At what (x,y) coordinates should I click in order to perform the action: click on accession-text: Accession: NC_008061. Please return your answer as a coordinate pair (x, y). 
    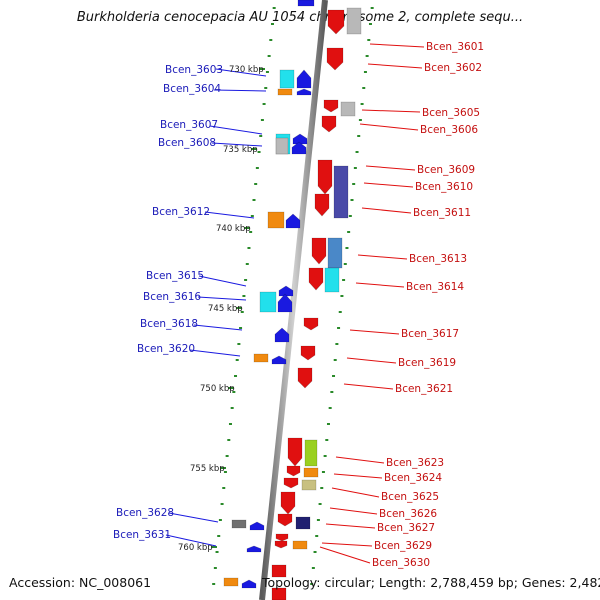
    Looking at the image, I should click on (80, 582).